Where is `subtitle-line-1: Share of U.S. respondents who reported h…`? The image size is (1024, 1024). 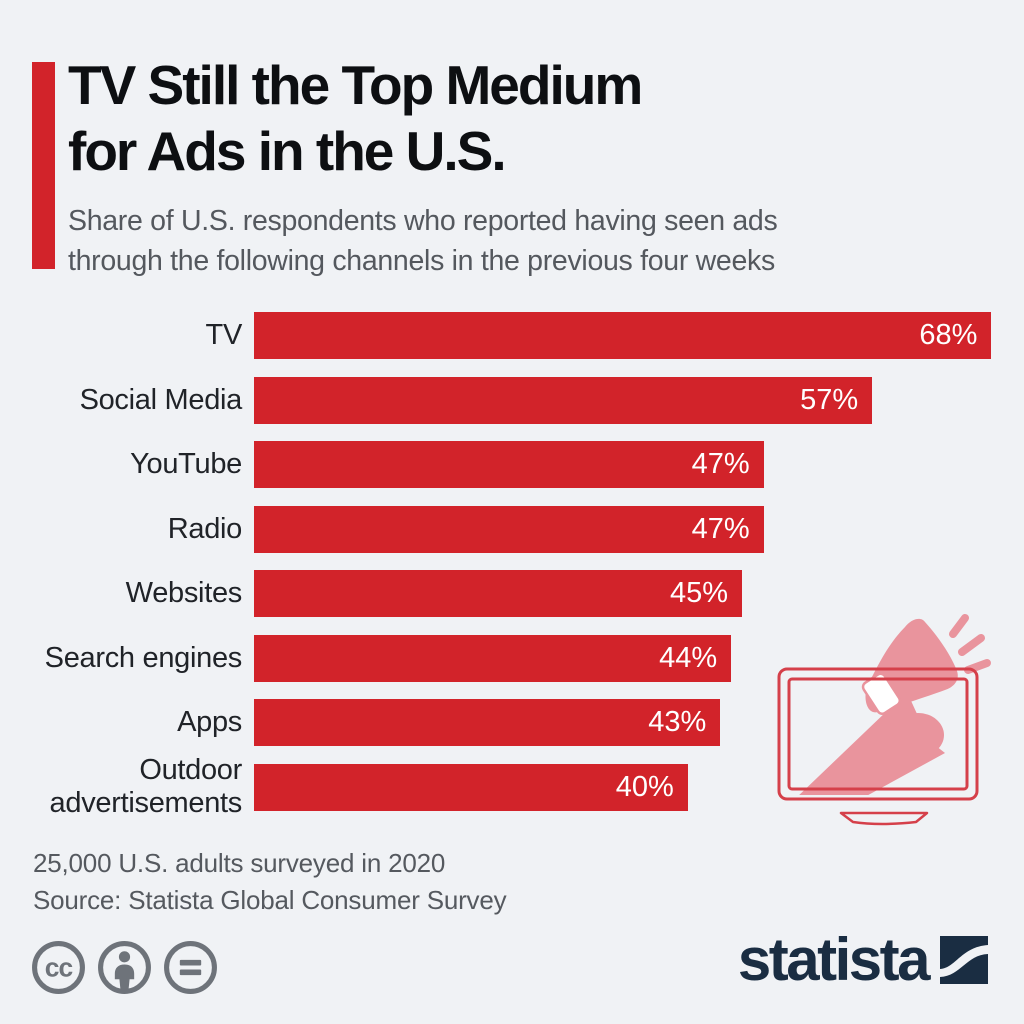
subtitle-line-1: Share of U.S. respondents who reported h… is located at coordinates (423, 221).